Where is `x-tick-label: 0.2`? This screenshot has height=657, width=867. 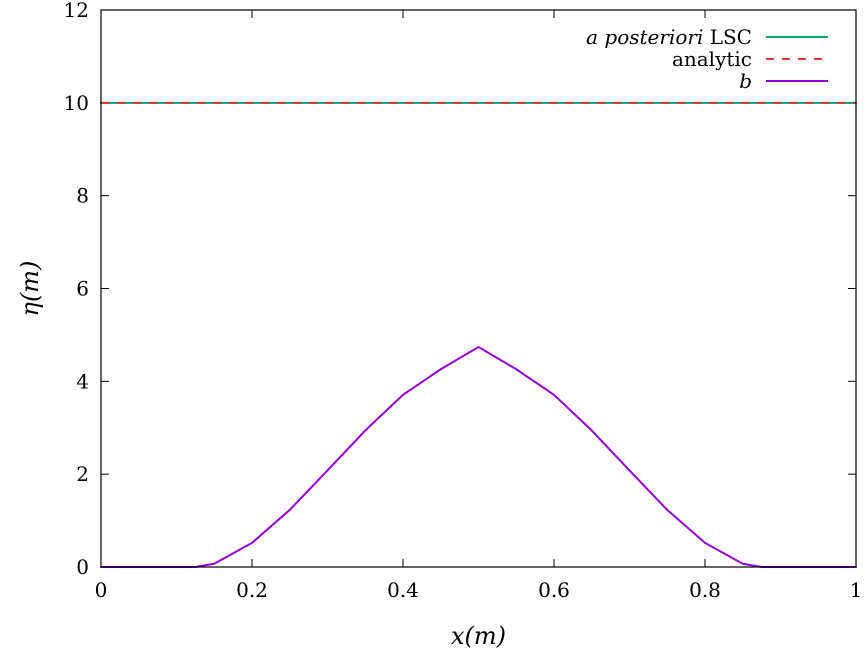
x-tick-label: 0.2 is located at coordinates (252, 590).